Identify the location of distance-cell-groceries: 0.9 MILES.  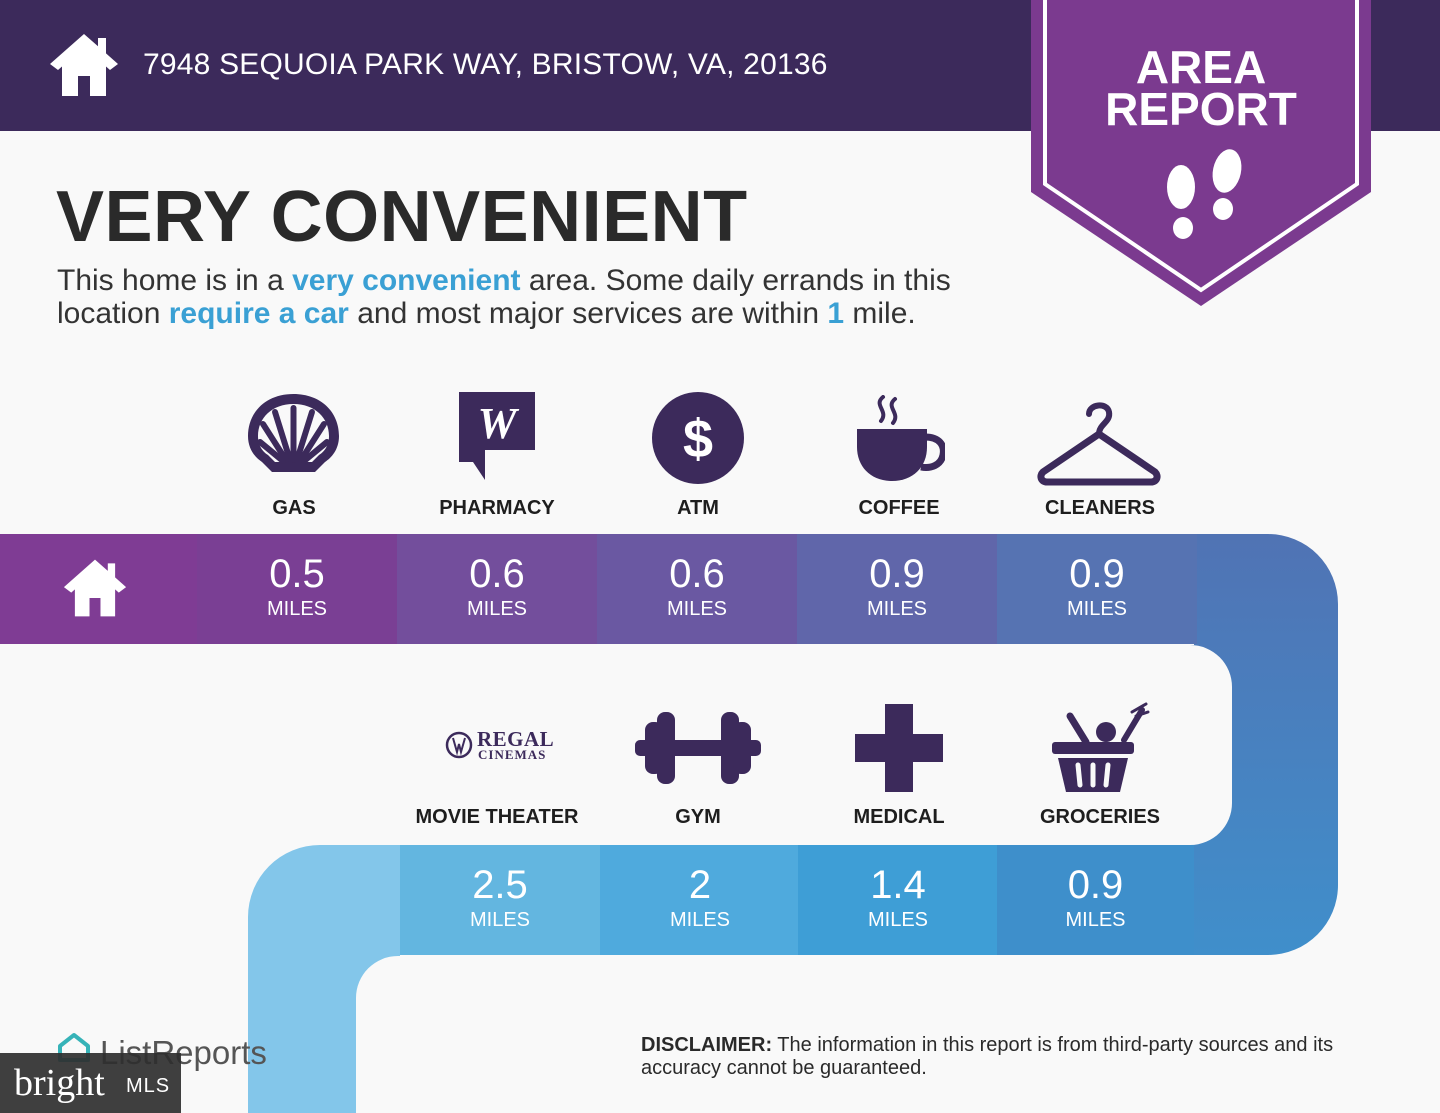
(1095, 900).